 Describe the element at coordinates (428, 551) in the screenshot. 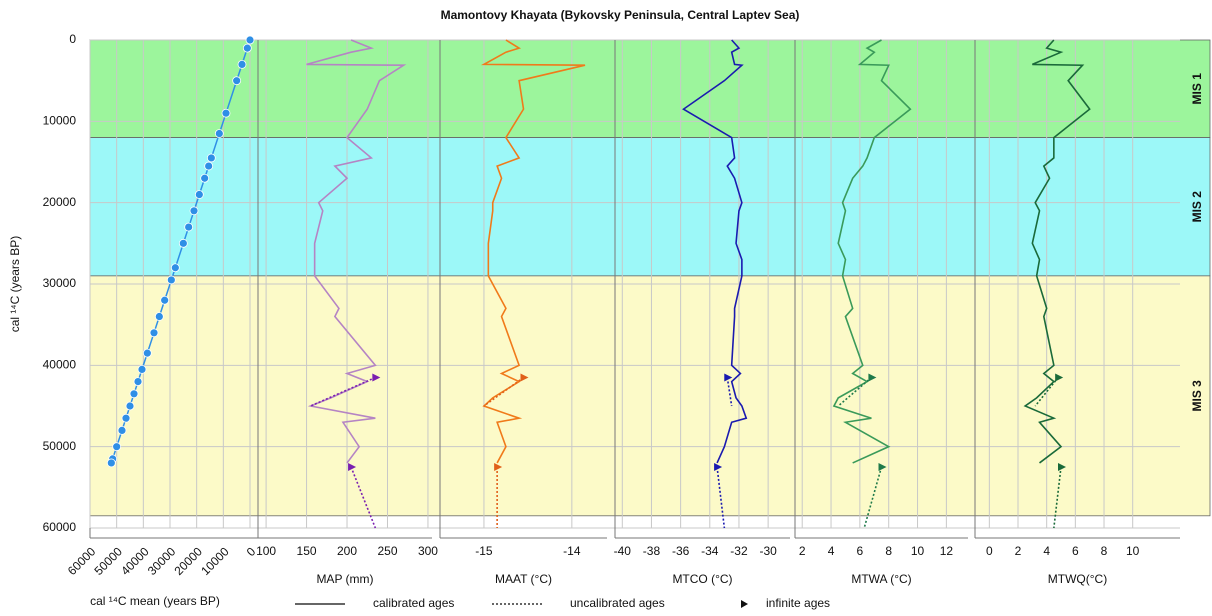

I see `x-tick-label: 300` at that location.